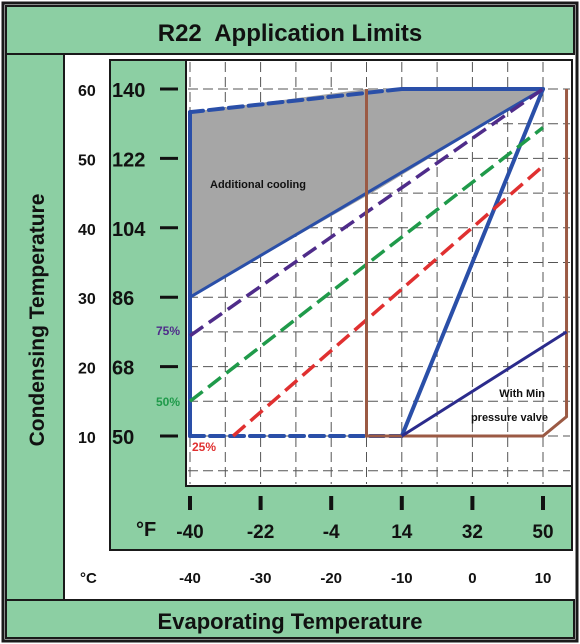 The image size is (580, 644). Describe the element at coordinates (123, 369) in the screenshot. I see `y-tick-label-f: 68` at that location.